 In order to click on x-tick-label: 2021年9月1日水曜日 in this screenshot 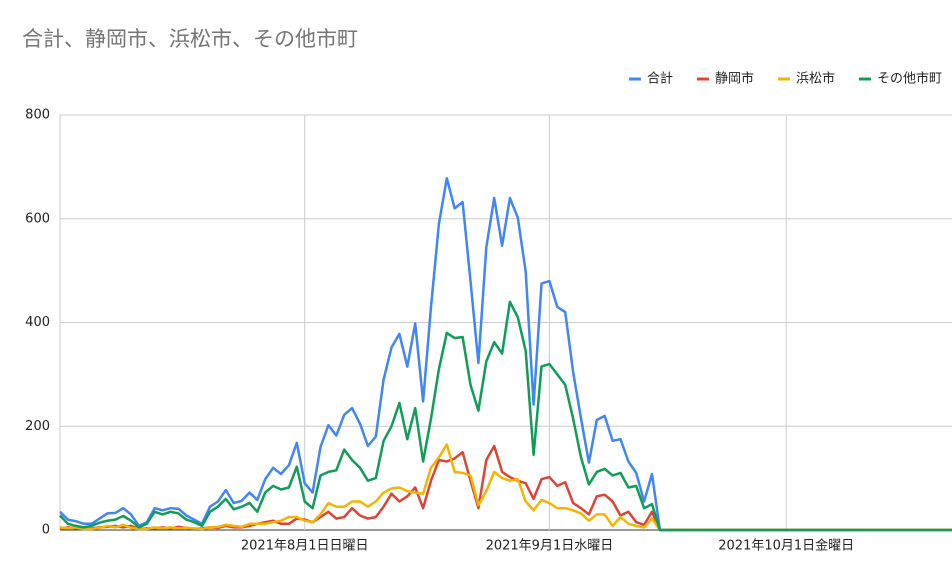, I will do `click(550, 546)`.